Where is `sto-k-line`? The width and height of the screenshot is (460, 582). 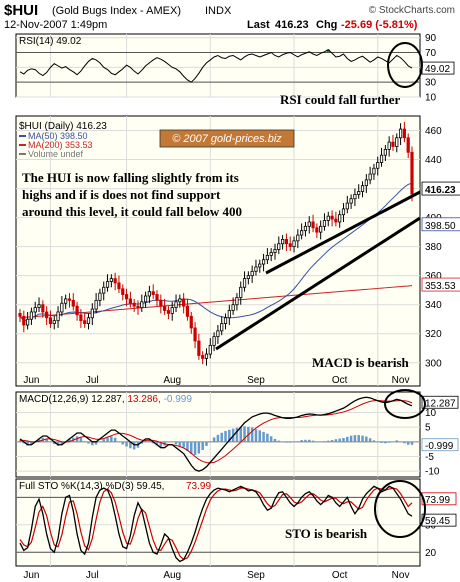 sto-k-line is located at coordinates (216, 524).